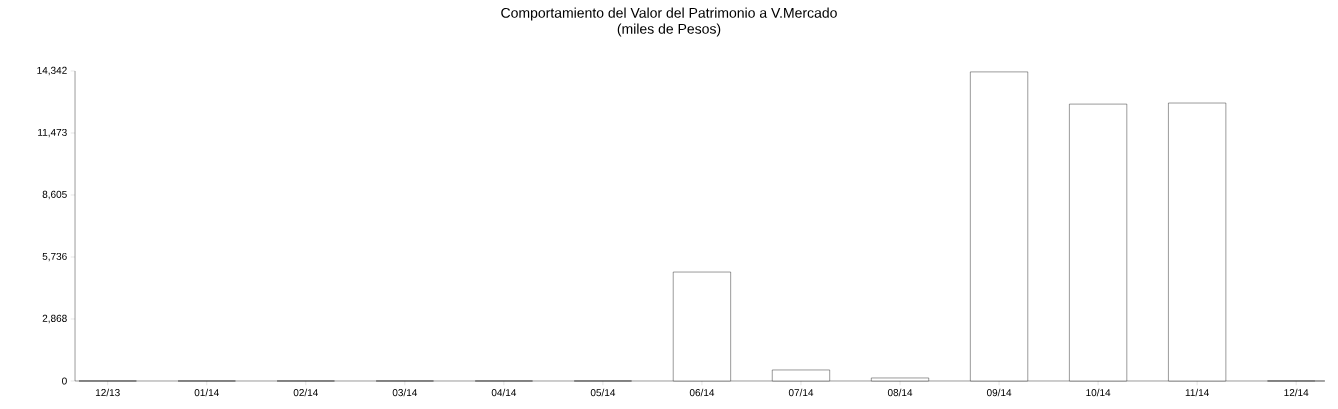  I want to click on y-tick-label: 0, so click(64, 381).